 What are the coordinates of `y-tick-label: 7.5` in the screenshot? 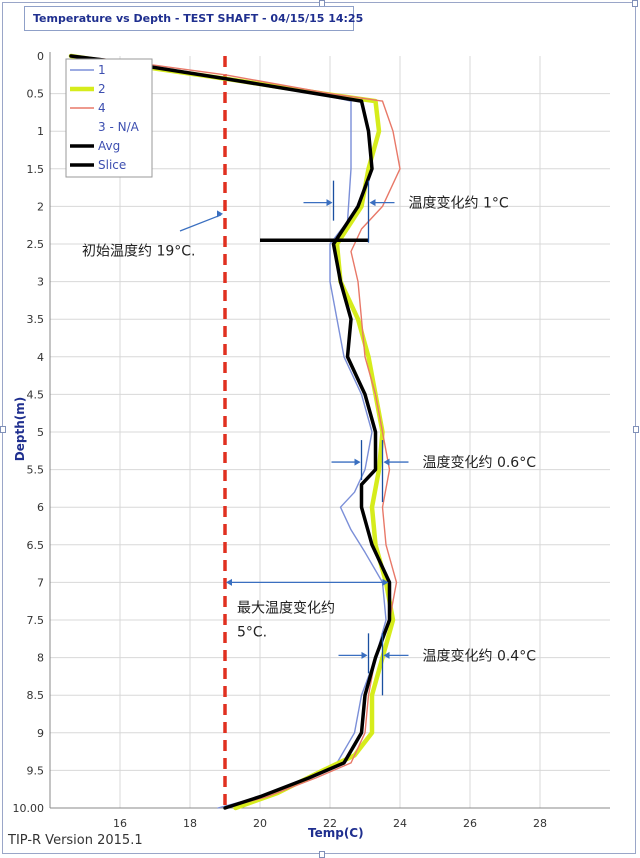 It's located at (36, 620).